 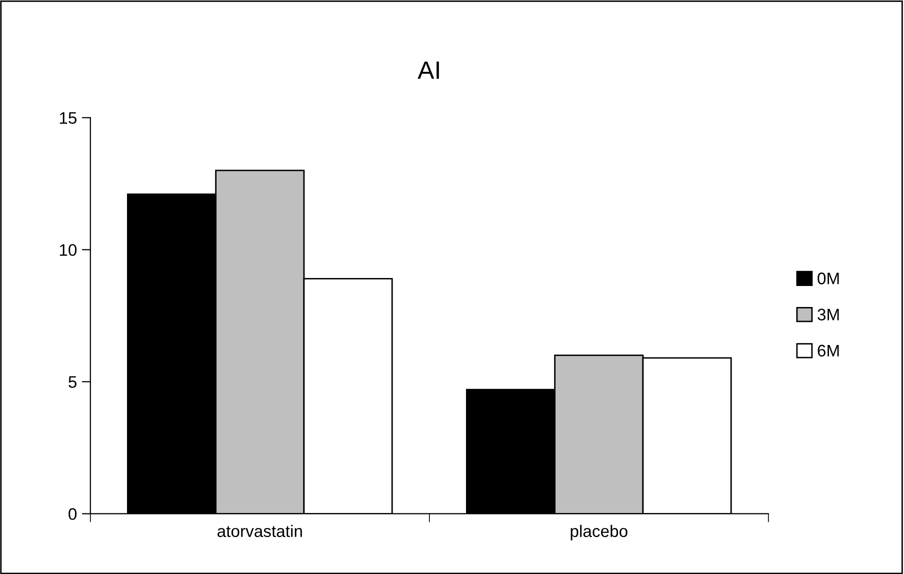 What do you see at coordinates (68, 250) in the screenshot?
I see `y-tick-label: 10` at bounding box center [68, 250].